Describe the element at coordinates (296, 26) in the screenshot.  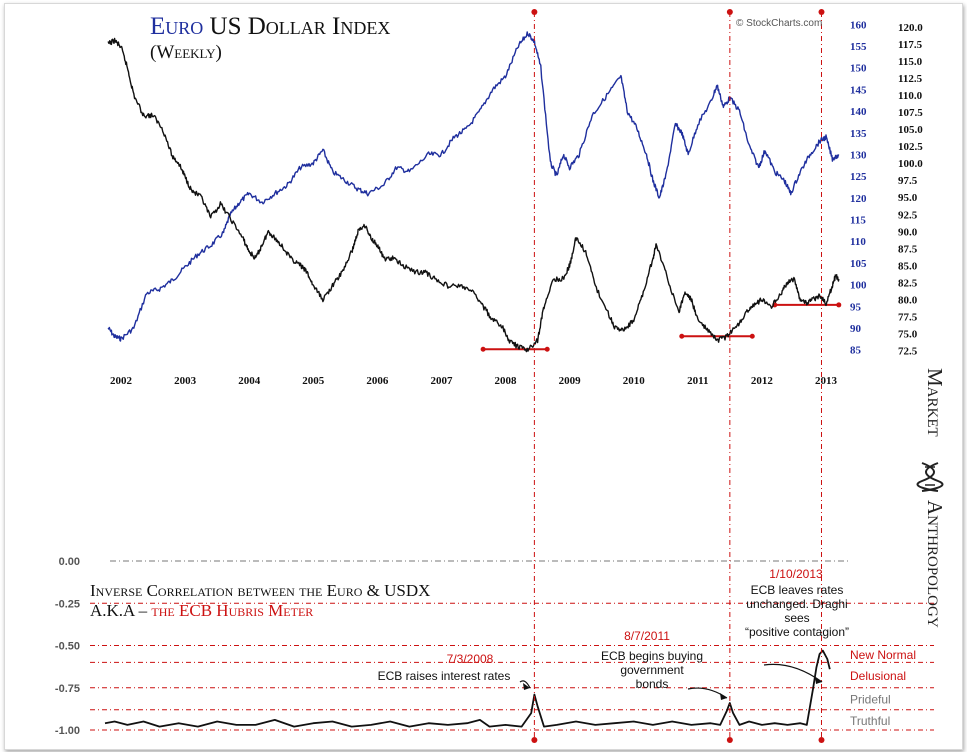
I see `title-rest: US Dollar Index` at that location.